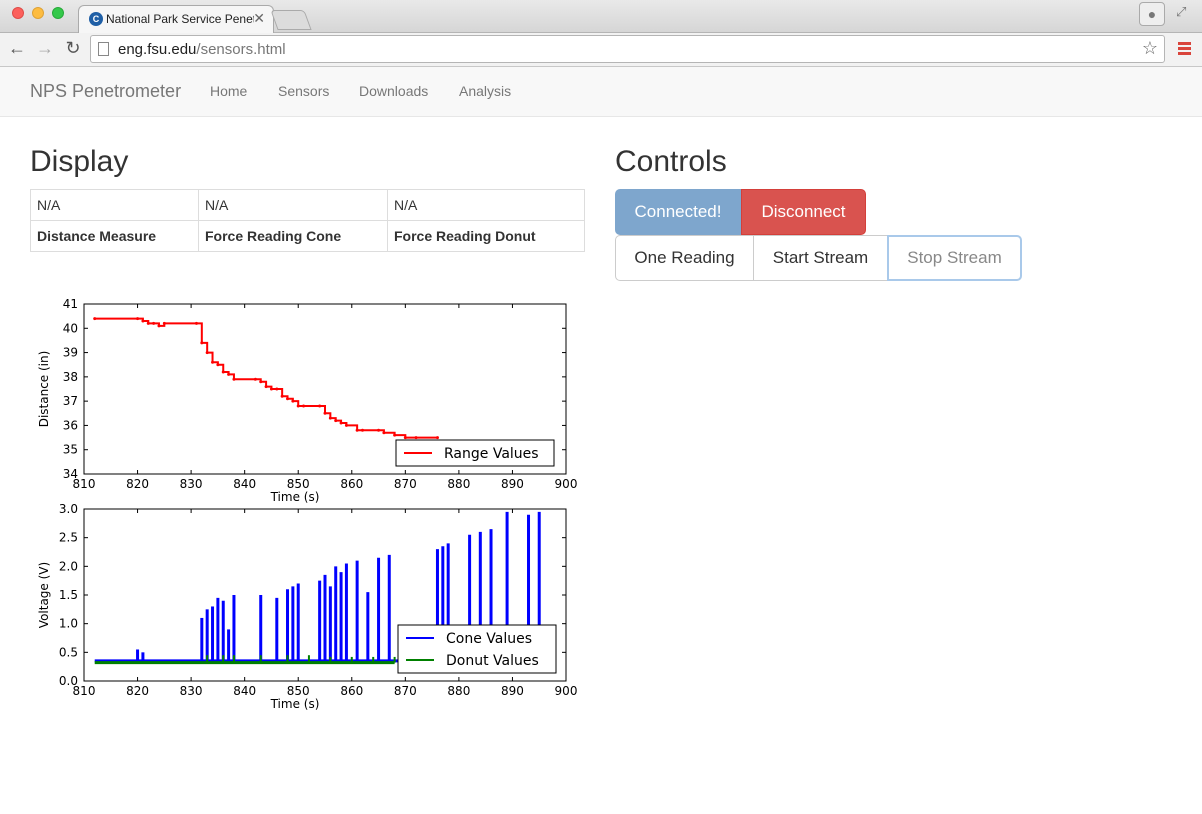 The height and width of the screenshot is (814, 1202). Describe the element at coordinates (684, 258) in the screenshot. I see `one-reading-button: One Reading` at that location.